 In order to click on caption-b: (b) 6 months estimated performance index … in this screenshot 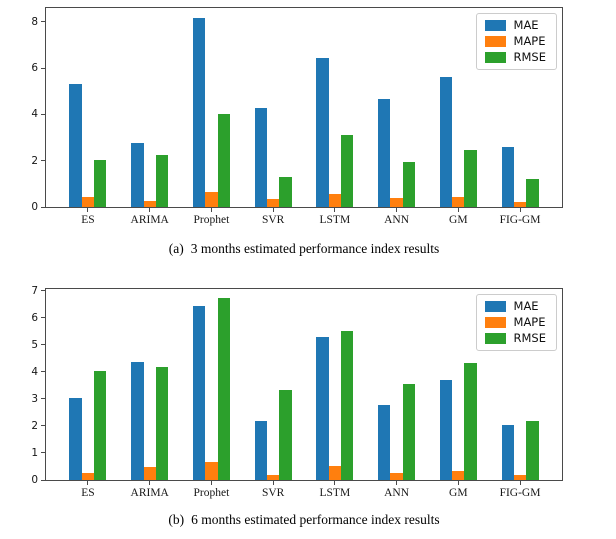, I will do `click(304, 520)`.